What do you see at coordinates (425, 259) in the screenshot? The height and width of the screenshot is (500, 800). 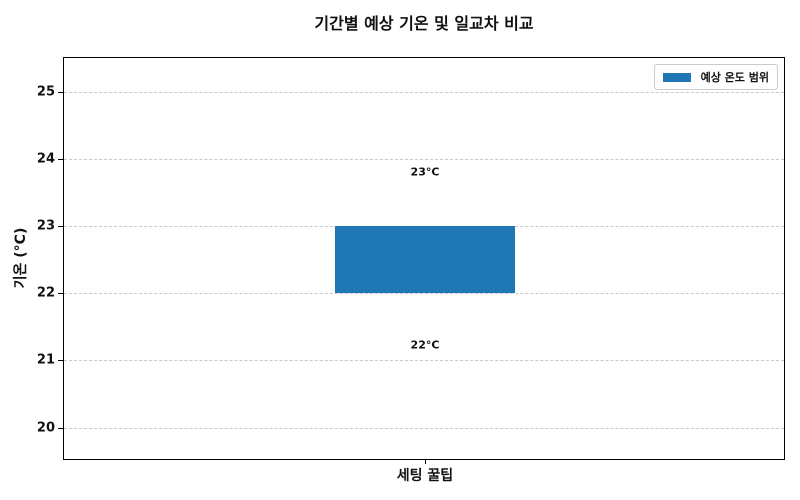 I see `temperature-range-bar` at bounding box center [425, 259].